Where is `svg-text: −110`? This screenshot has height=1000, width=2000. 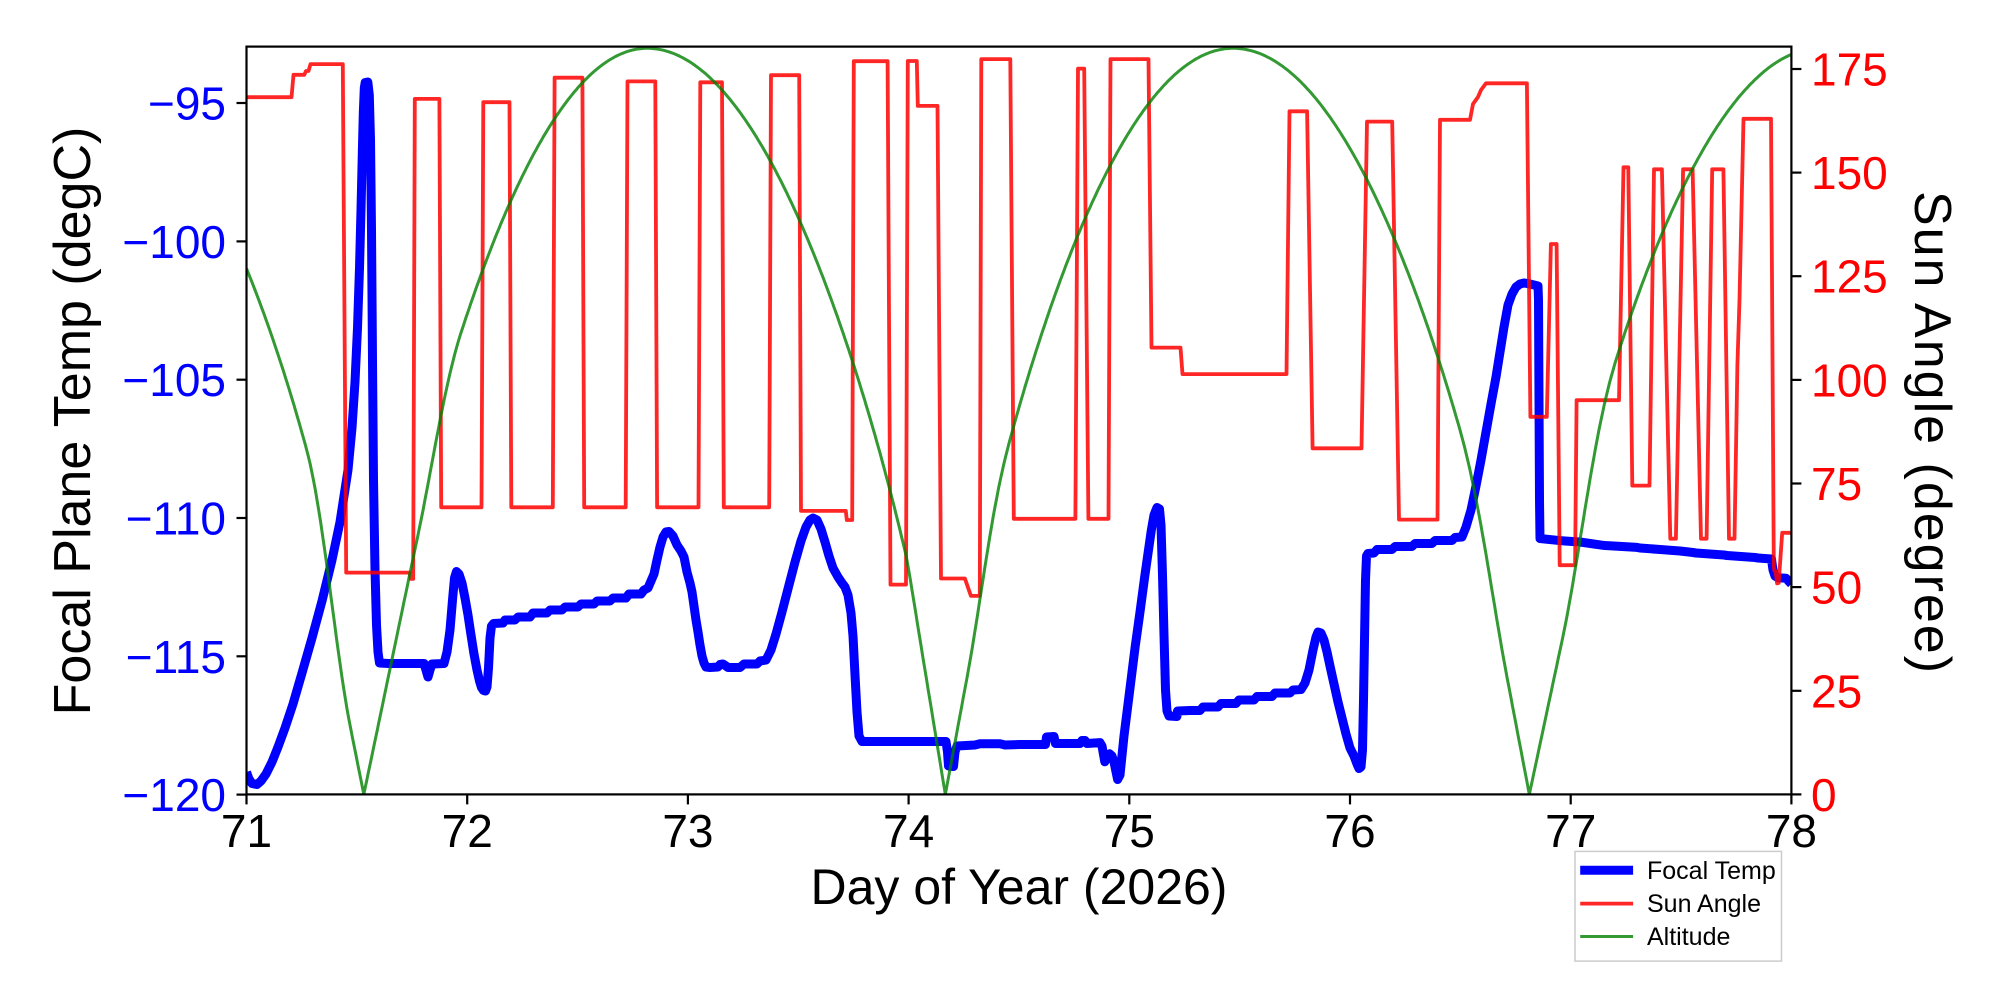
svg-text: −110 is located at coordinates (176, 519).